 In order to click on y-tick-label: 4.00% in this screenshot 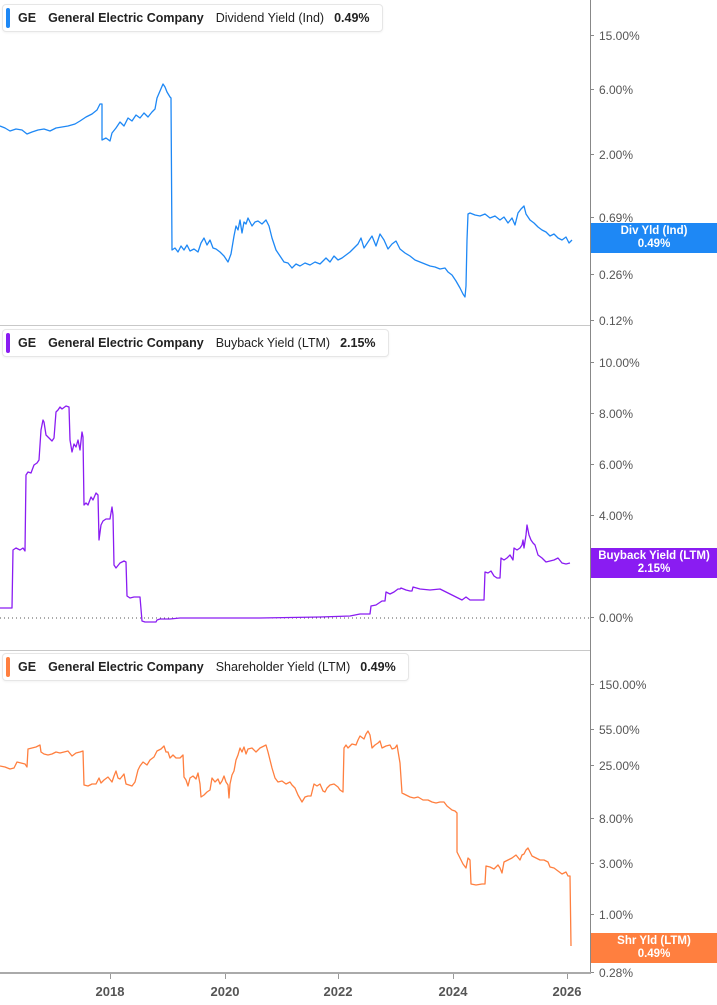, I will do `click(612, 516)`.